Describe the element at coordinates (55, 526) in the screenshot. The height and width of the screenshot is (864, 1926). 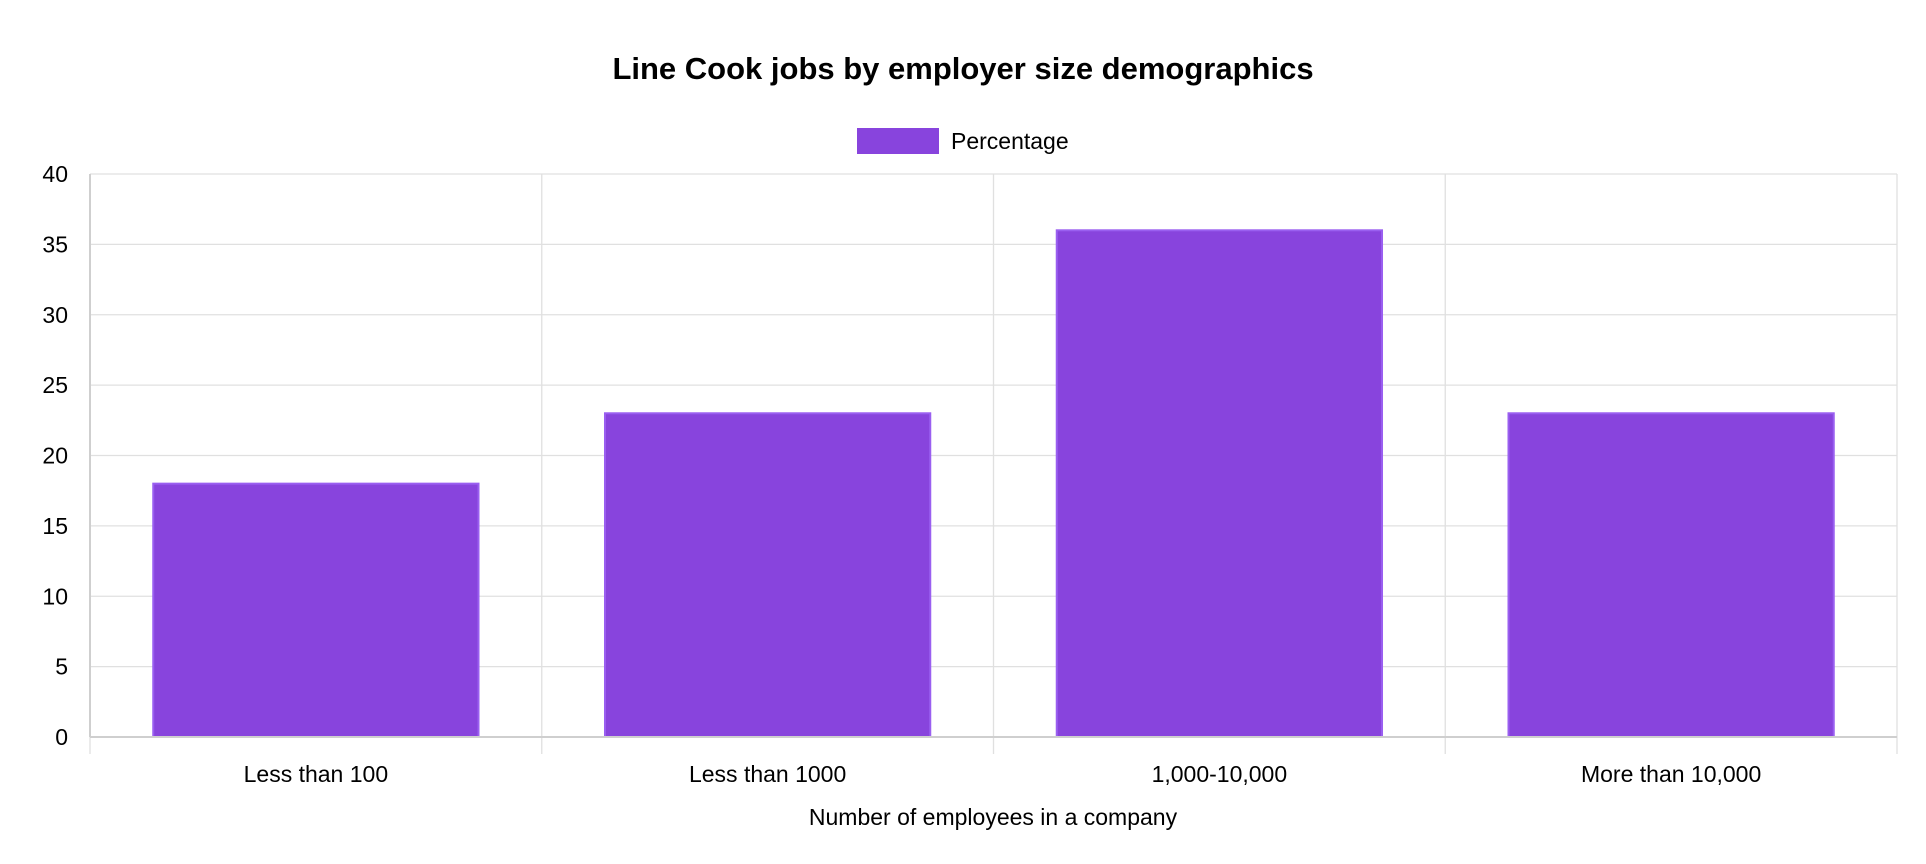
I see `y-tick-label: 15` at that location.